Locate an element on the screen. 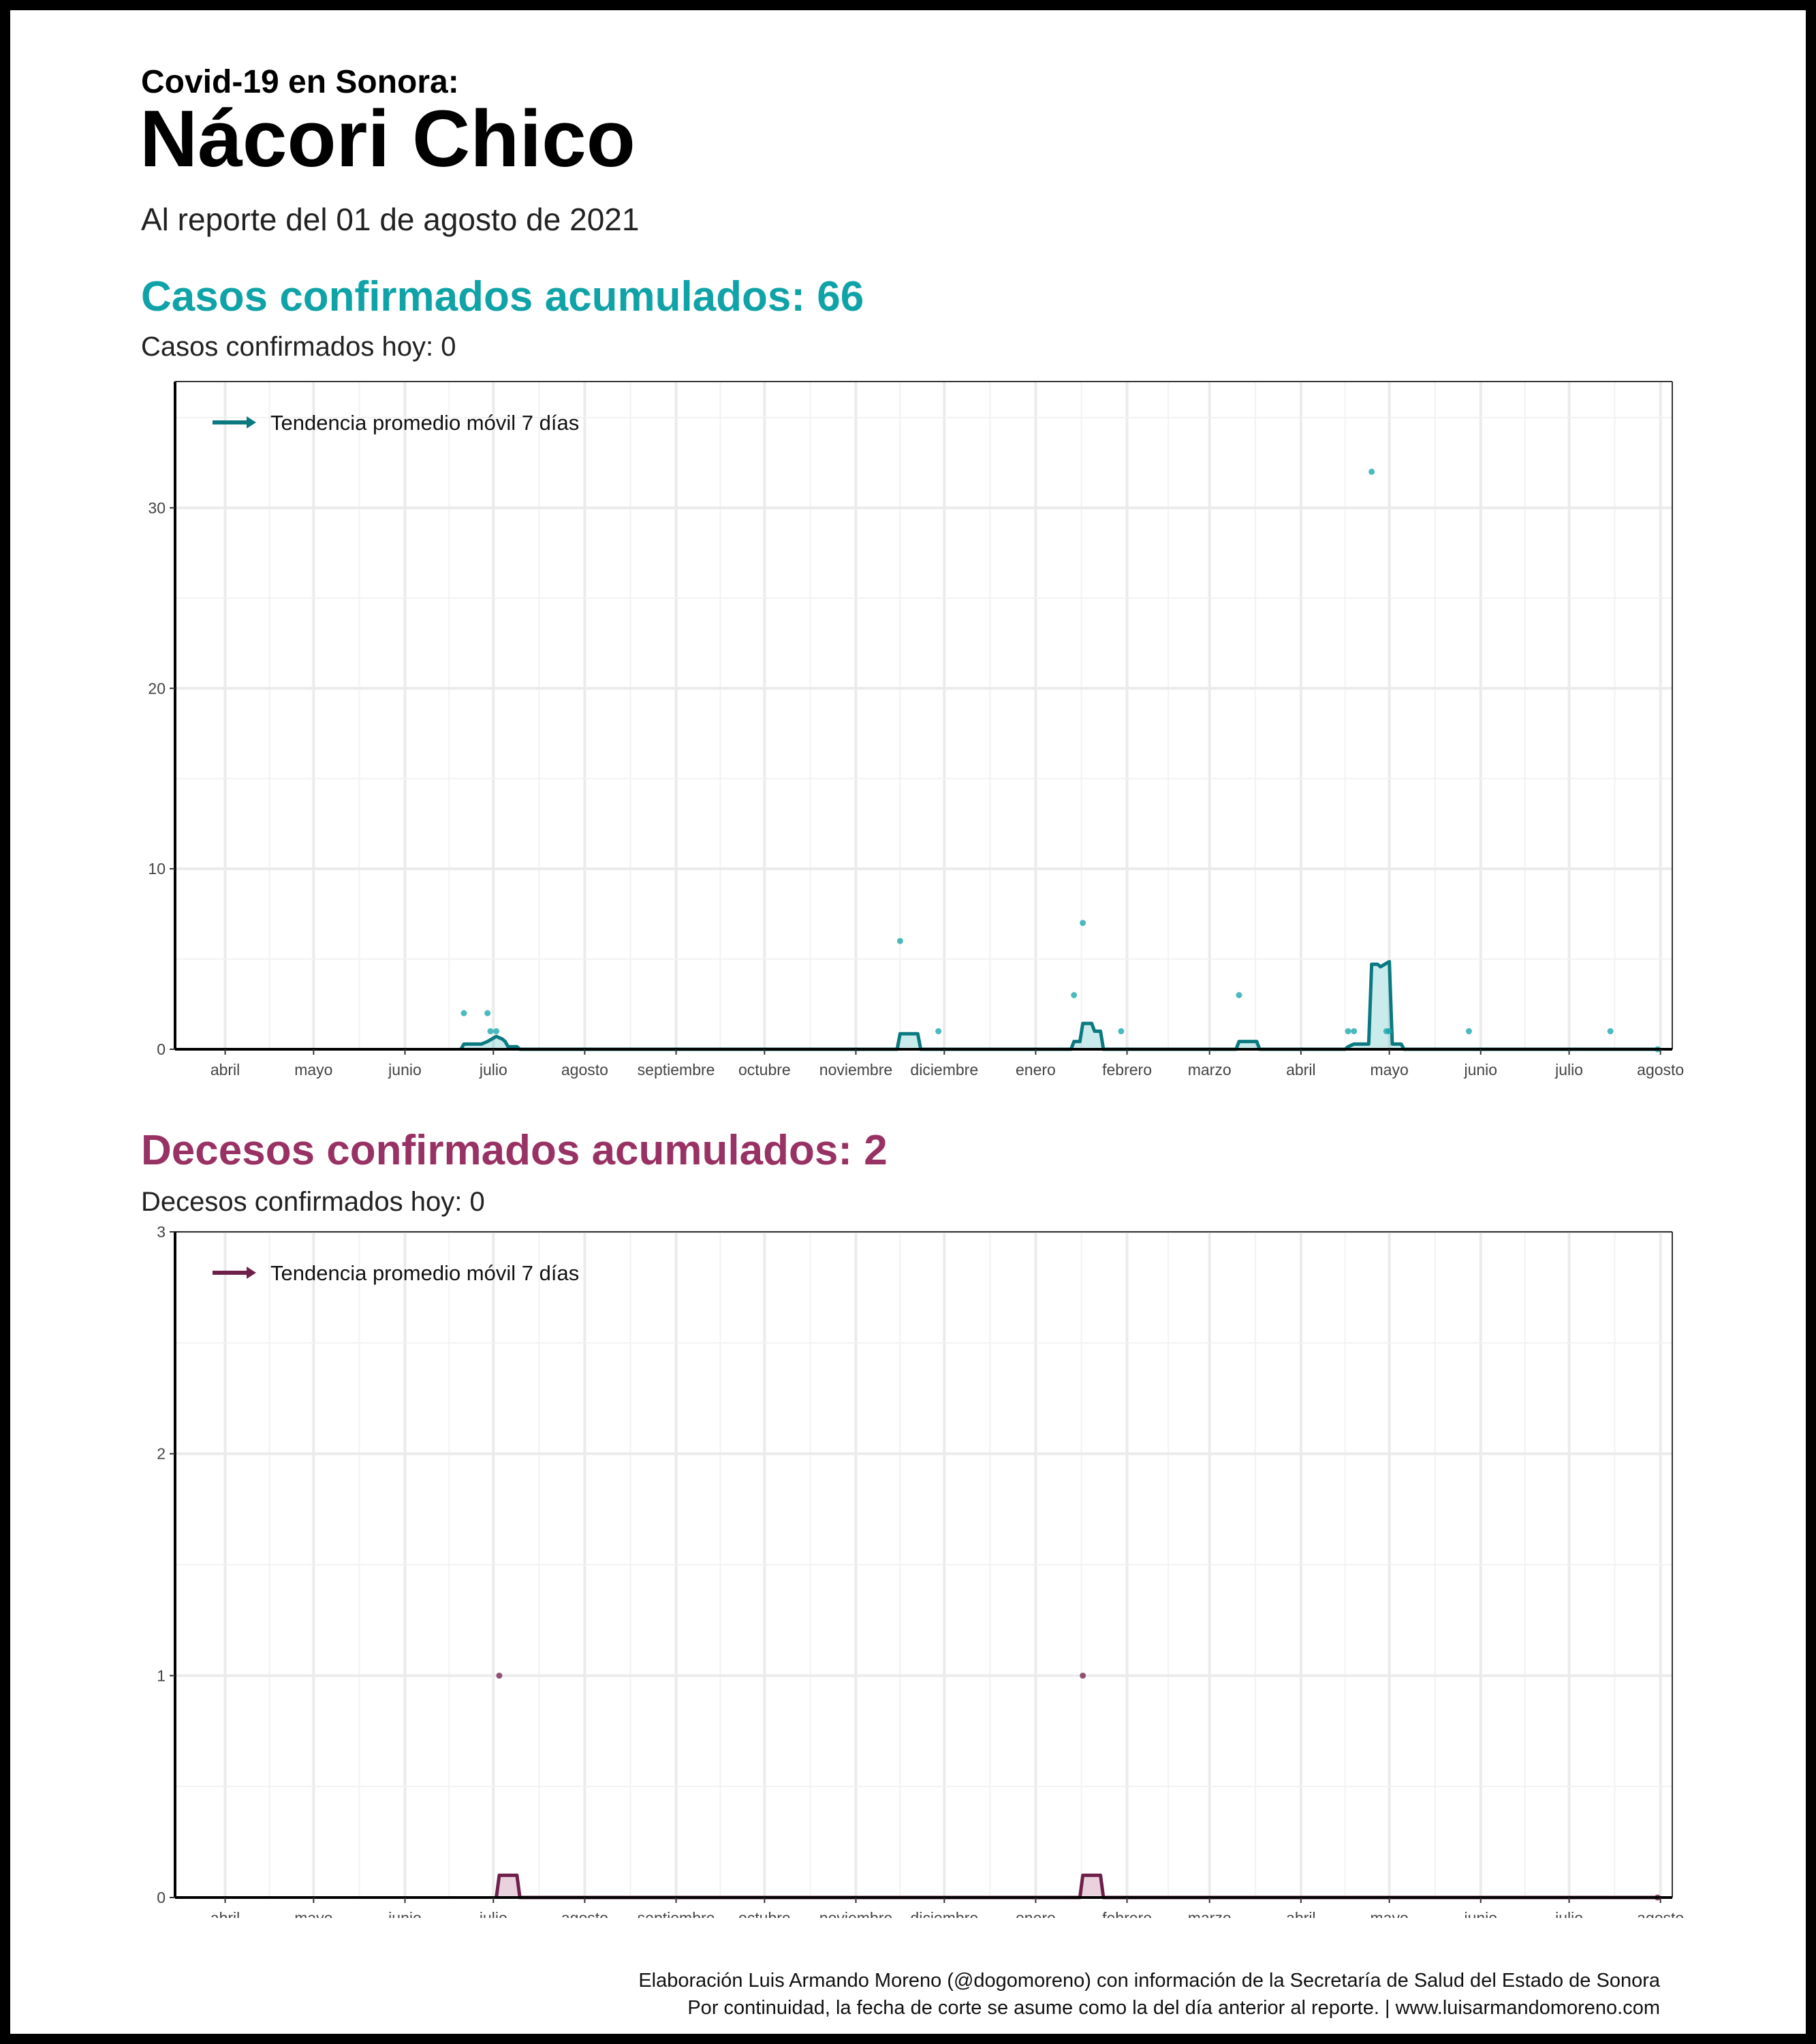 The width and height of the screenshot is (1816, 2044). y-tick-label: 10 is located at coordinates (157, 869).